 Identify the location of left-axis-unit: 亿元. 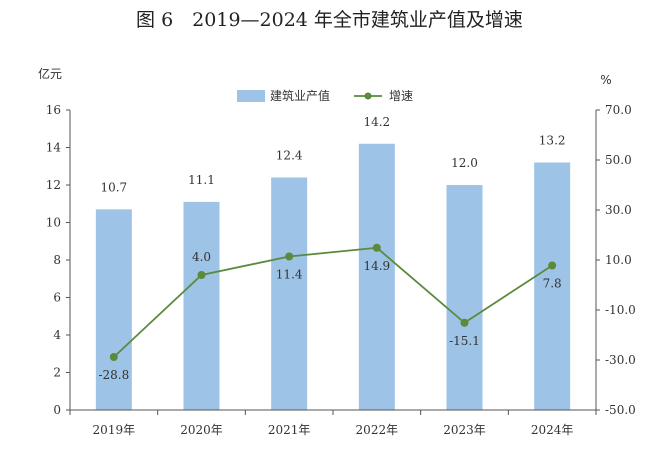
(50, 73).